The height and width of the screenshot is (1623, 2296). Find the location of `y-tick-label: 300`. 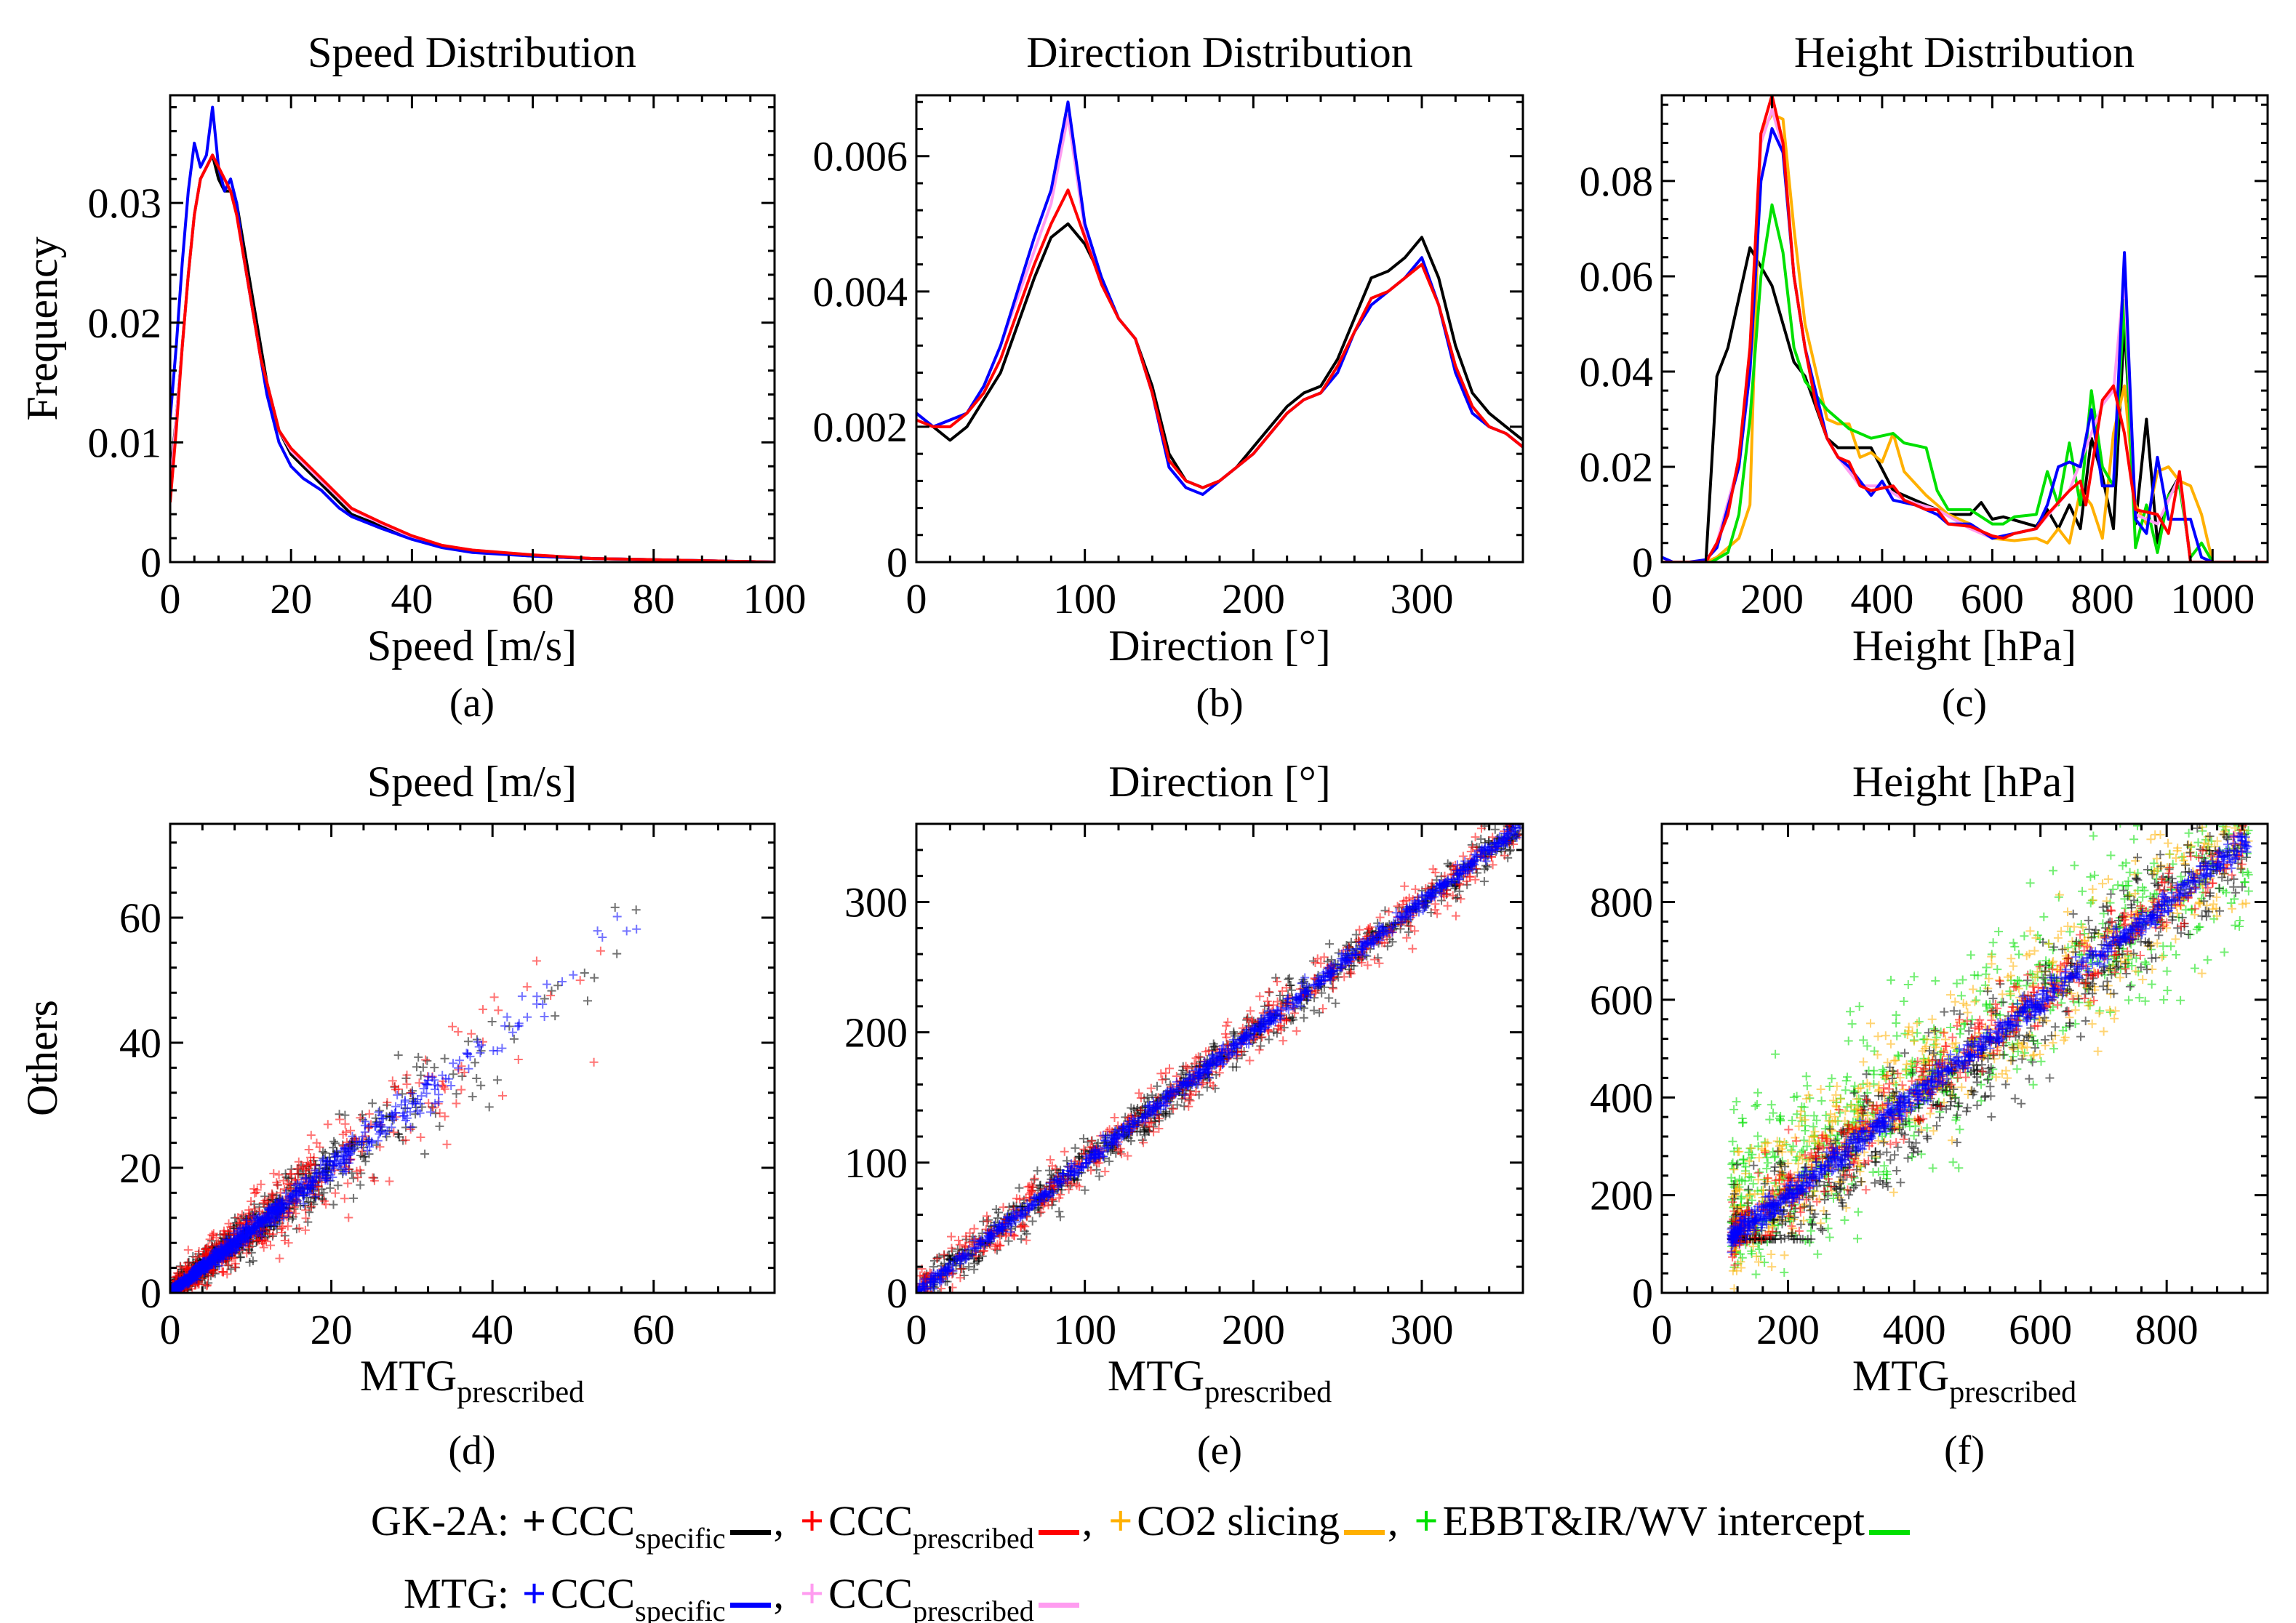

y-tick-label: 300 is located at coordinates (876, 902).